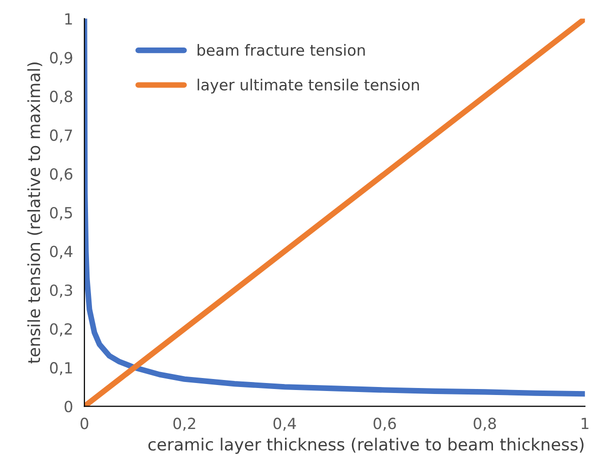 Image resolution: width=603 pixels, height=467 pixels. Describe the element at coordinates (68, 18) in the screenshot. I see `y-tick-label: 1` at that location.